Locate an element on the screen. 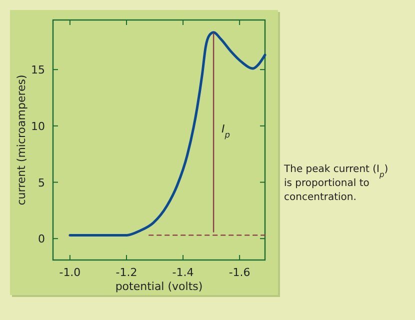 The height and width of the screenshot is (320, 415). x-tick-label: -1.2 is located at coordinates (127, 272).